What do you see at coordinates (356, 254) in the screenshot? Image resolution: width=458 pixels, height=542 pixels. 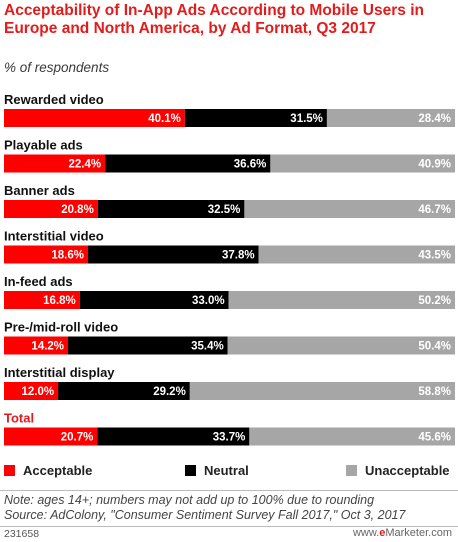 I see `bar-interstitial-video-unacceptable` at bounding box center [356, 254].